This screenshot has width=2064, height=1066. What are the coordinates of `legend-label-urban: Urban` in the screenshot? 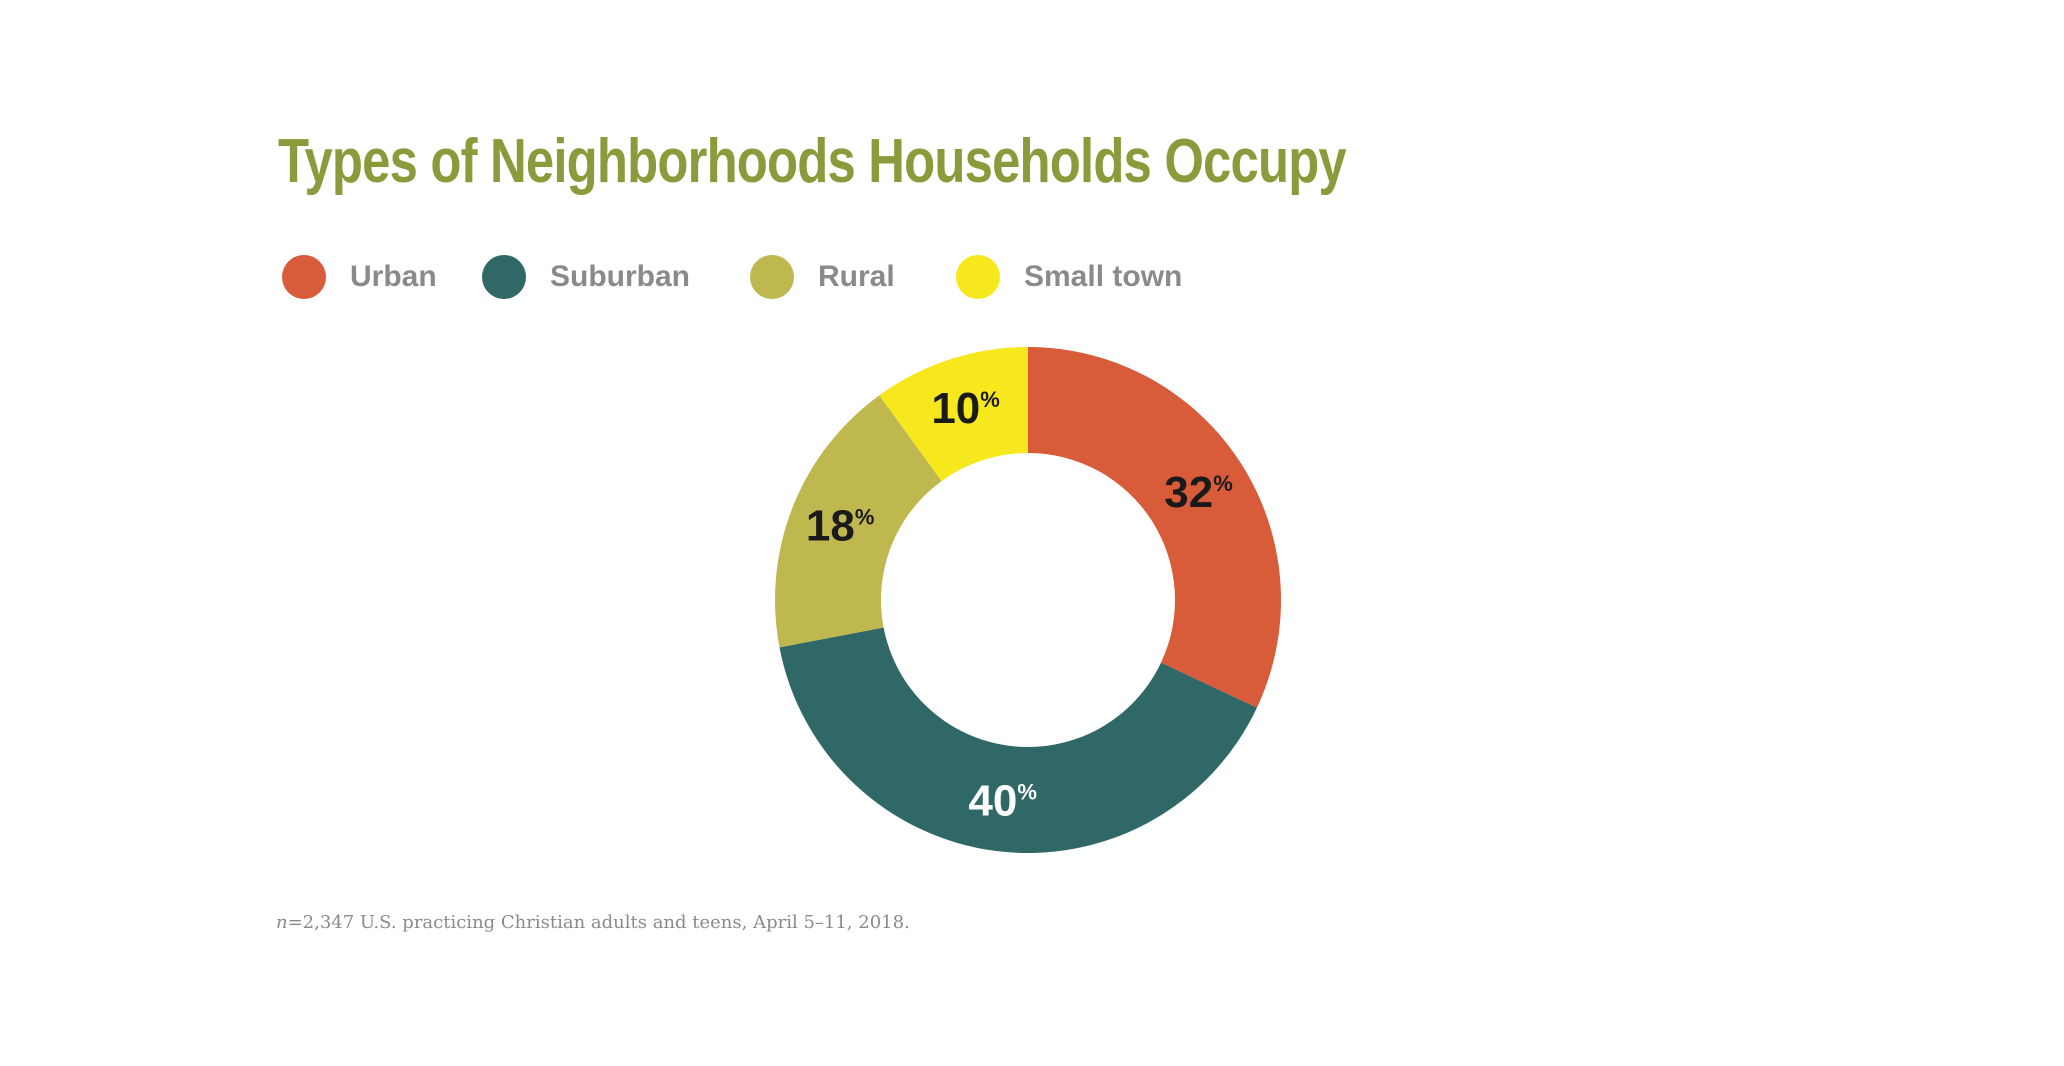 It's located at (393, 276).